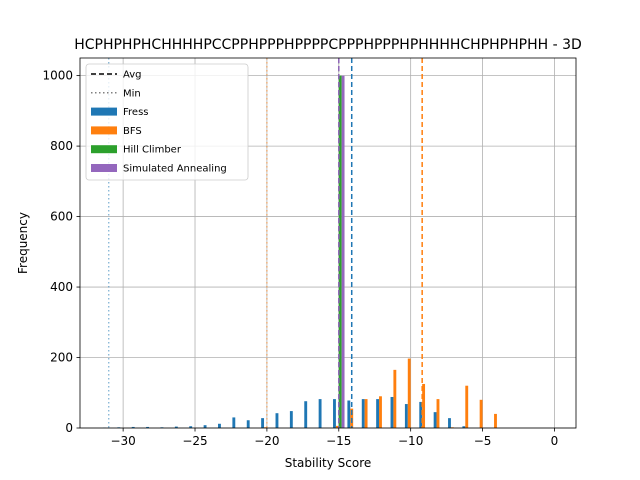  What do you see at coordinates (61, 217) in the screenshot?
I see `y-tick-label: 600` at bounding box center [61, 217].